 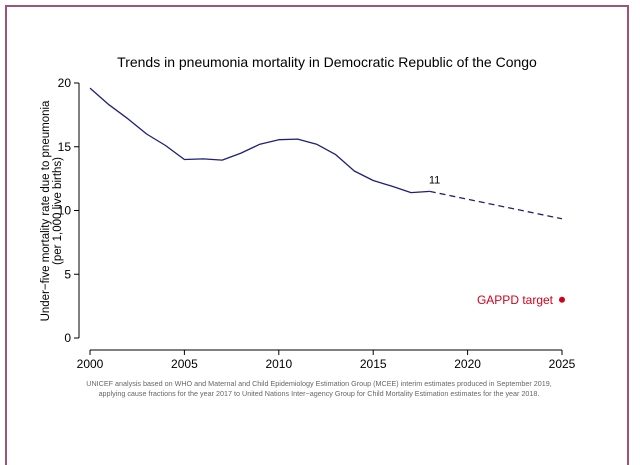 What do you see at coordinates (496, 205) in the screenshot?
I see `projection-line` at bounding box center [496, 205].